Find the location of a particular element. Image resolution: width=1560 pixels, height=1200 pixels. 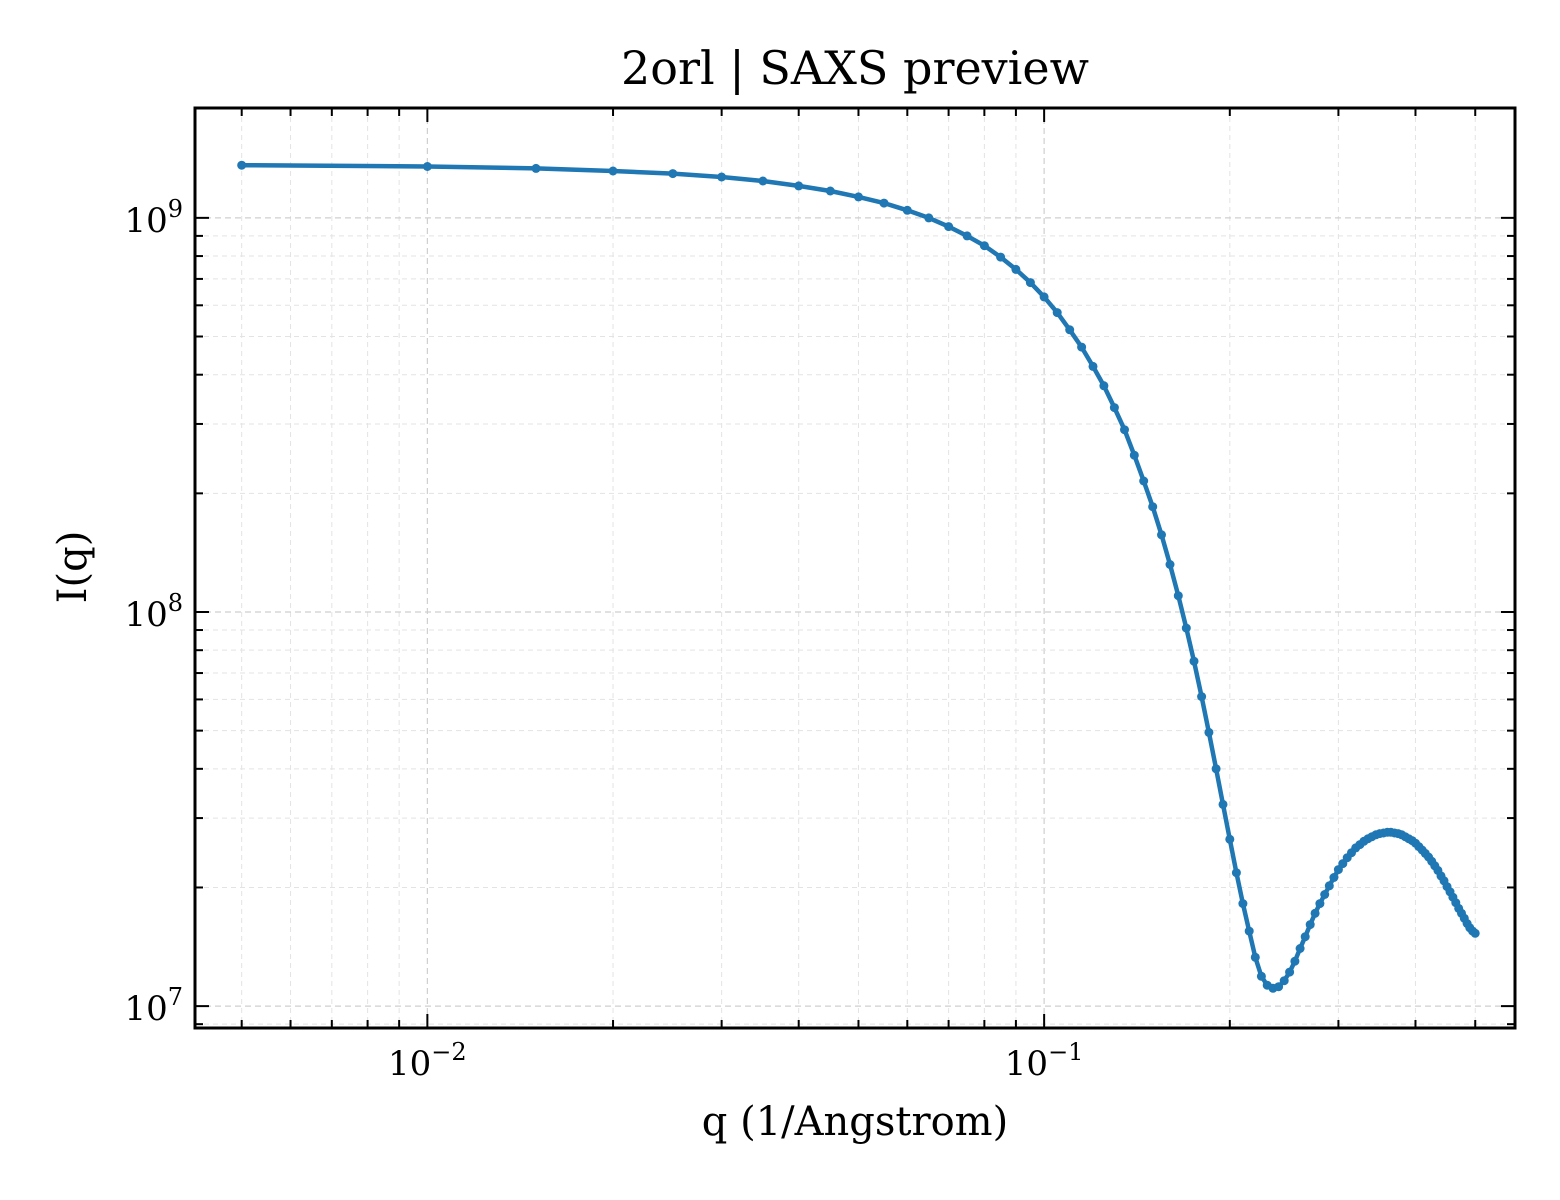

x-tick-label: 10⁻² is located at coordinates (427, 1061).